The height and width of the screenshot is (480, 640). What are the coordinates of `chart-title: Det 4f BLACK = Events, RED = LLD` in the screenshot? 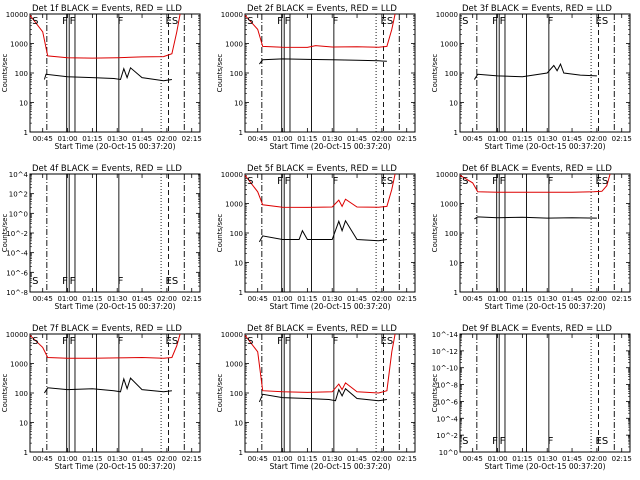 It's located at (107, 169).